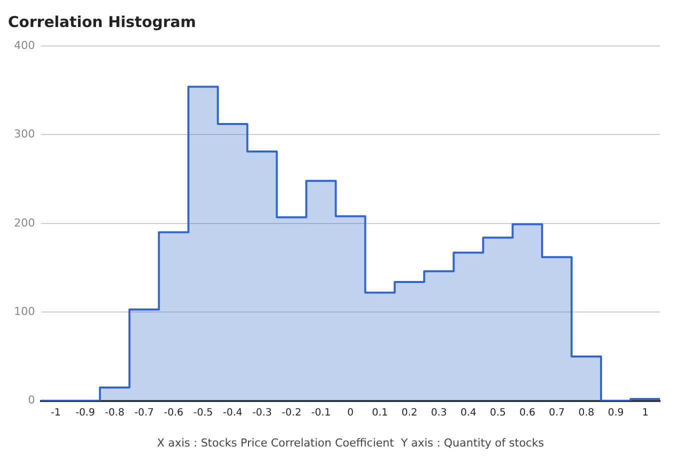 Image resolution: width=680 pixels, height=462 pixels. What do you see at coordinates (232, 412) in the screenshot?
I see `x-tick-label: -0.4` at bounding box center [232, 412].